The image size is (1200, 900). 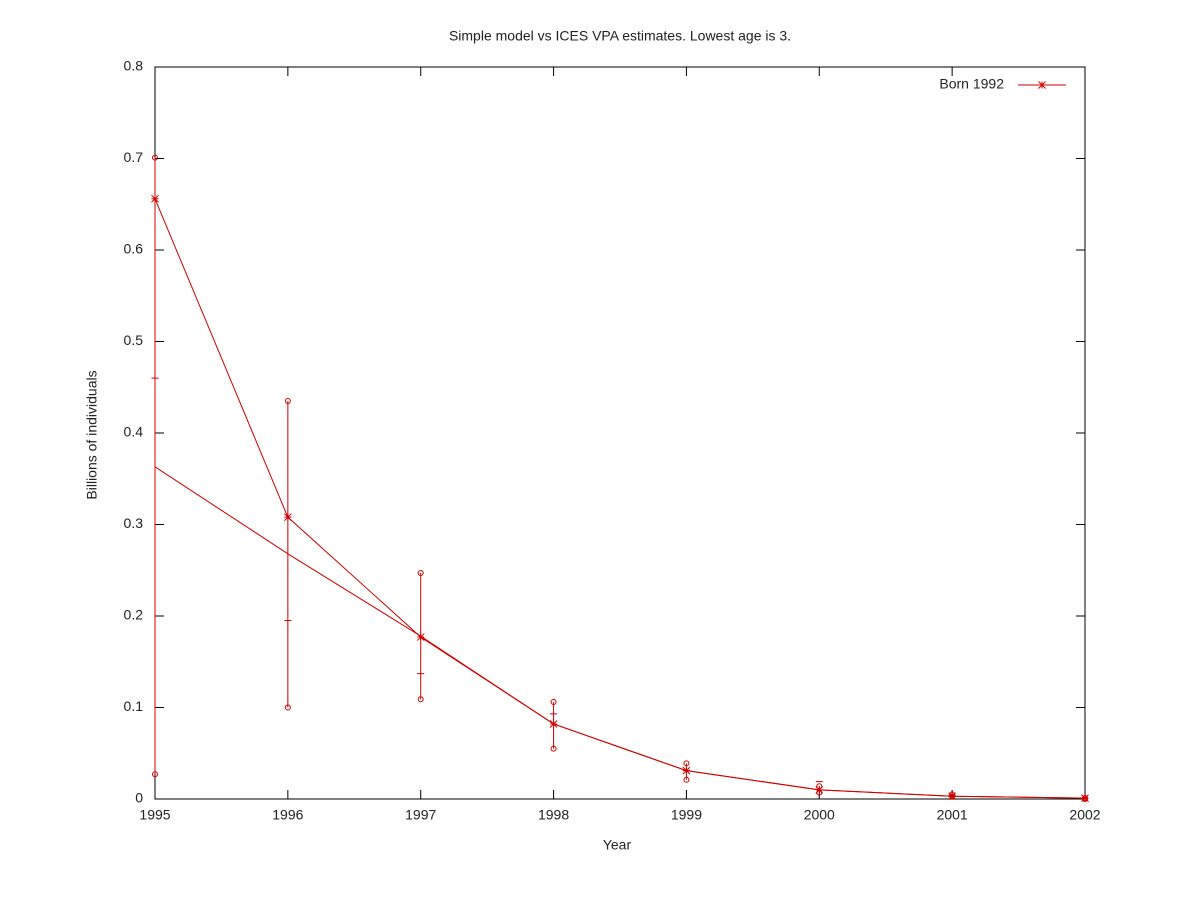 What do you see at coordinates (819, 815) in the screenshot?
I see `x-tick-label: 2000` at bounding box center [819, 815].